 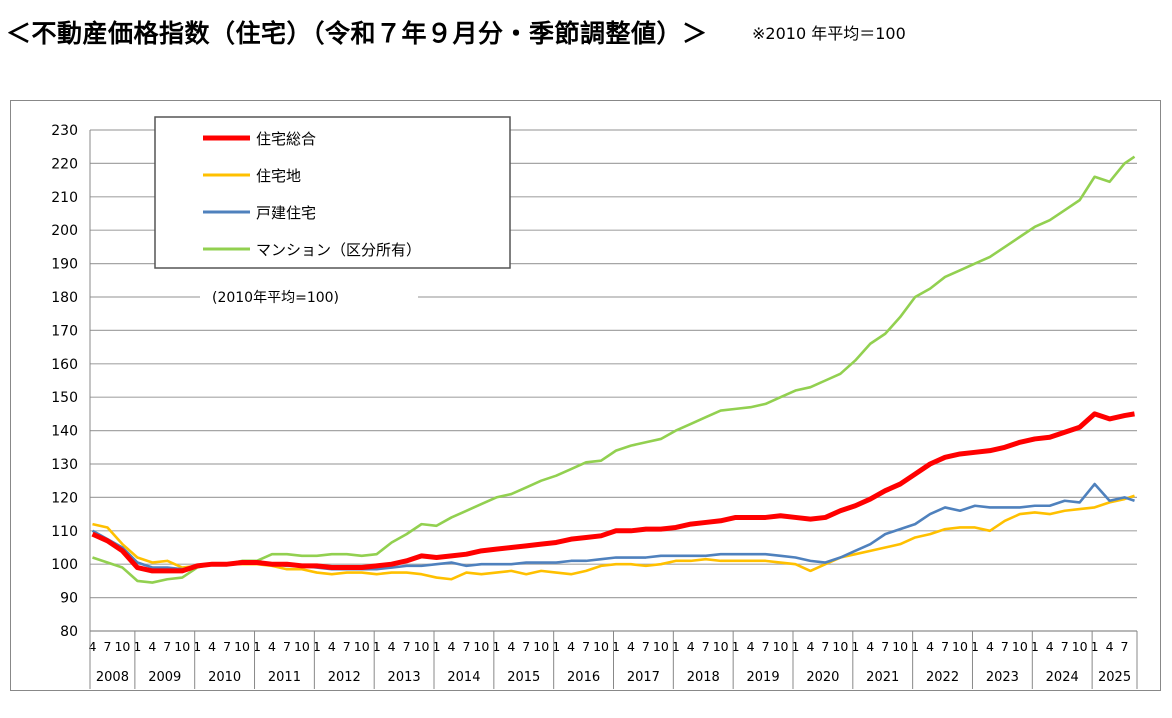 What do you see at coordinates (164, 677) in the screenshot?
I see `x-year-label: 2009` at bounding box center [164, 677].